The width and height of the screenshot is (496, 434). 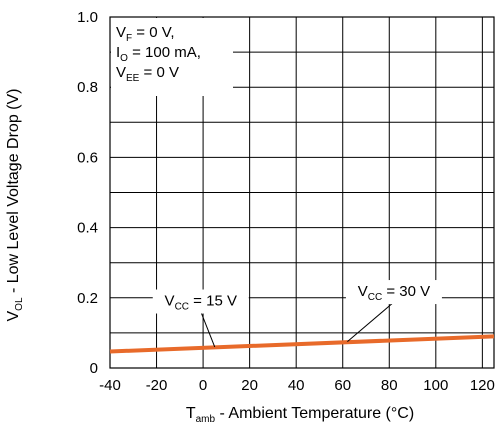 I want to click on y-tick-label: 1.0, so click(x=87, y=17).